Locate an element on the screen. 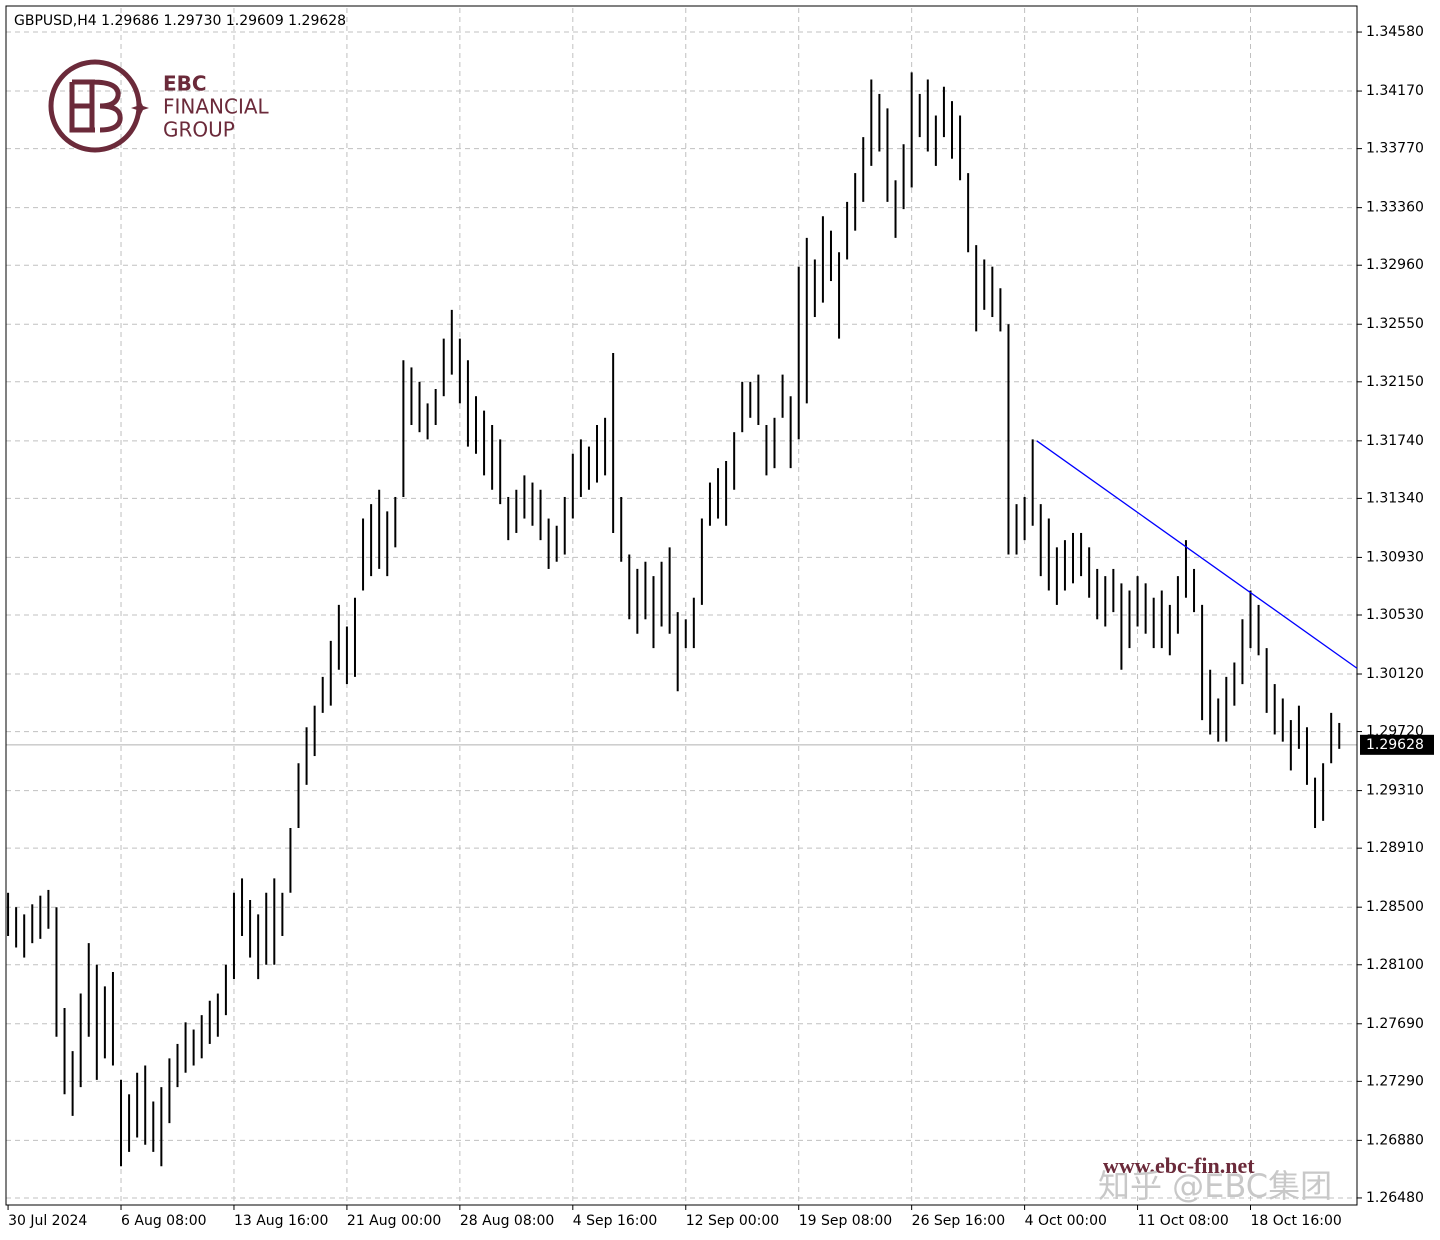 The width and height of the screenshot is (1440, 1240). x-tick-label: 21 Aug 00:00 is located at coordinates (394, 1221).